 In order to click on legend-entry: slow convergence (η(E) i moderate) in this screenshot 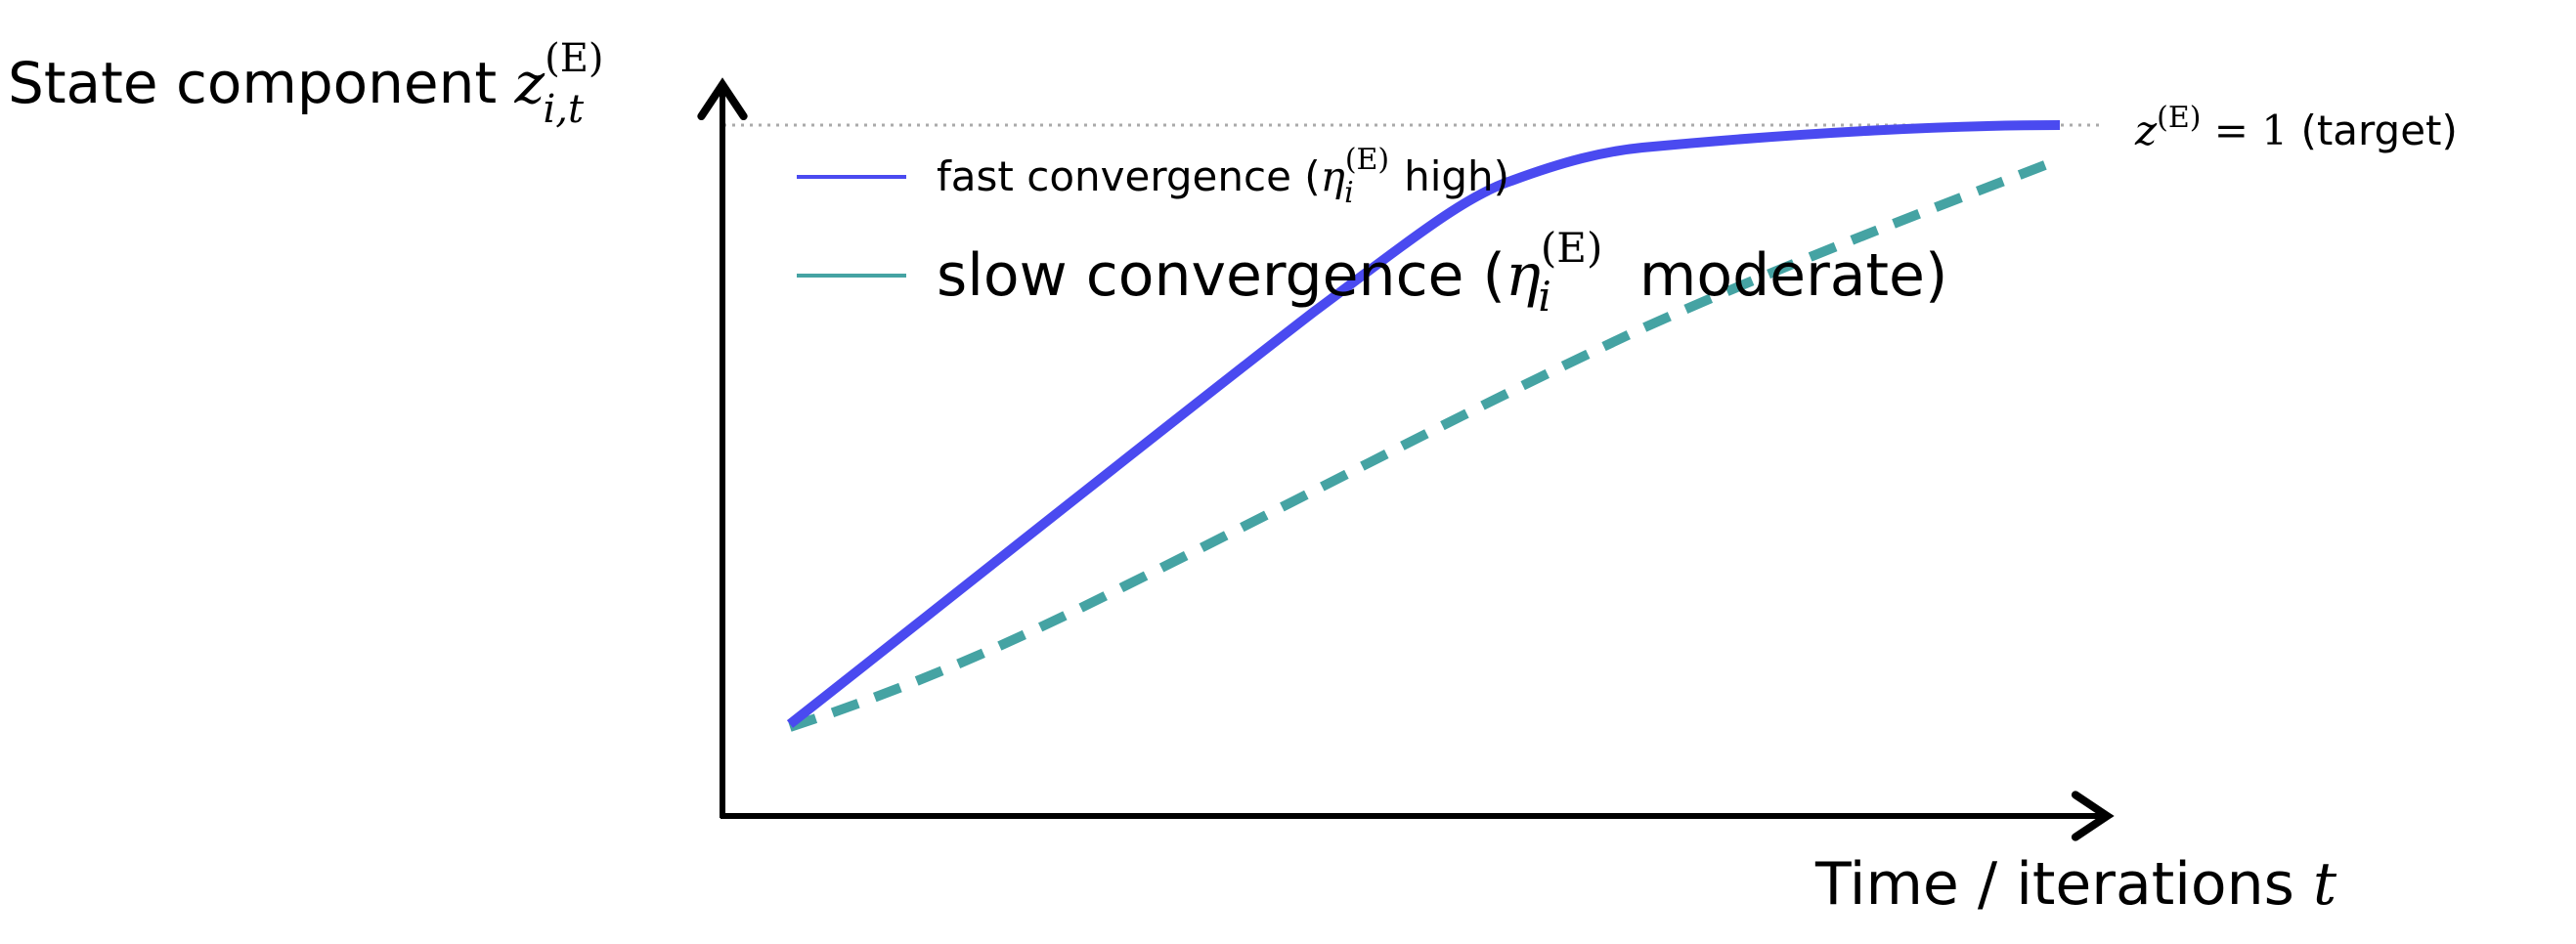, I will do `click(1442, 273)`.